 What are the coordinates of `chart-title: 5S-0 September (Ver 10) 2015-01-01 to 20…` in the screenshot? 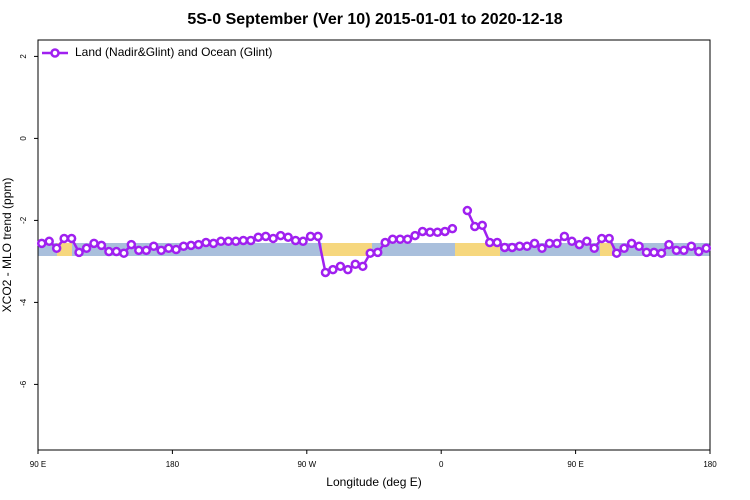 It's located at (374, 19).